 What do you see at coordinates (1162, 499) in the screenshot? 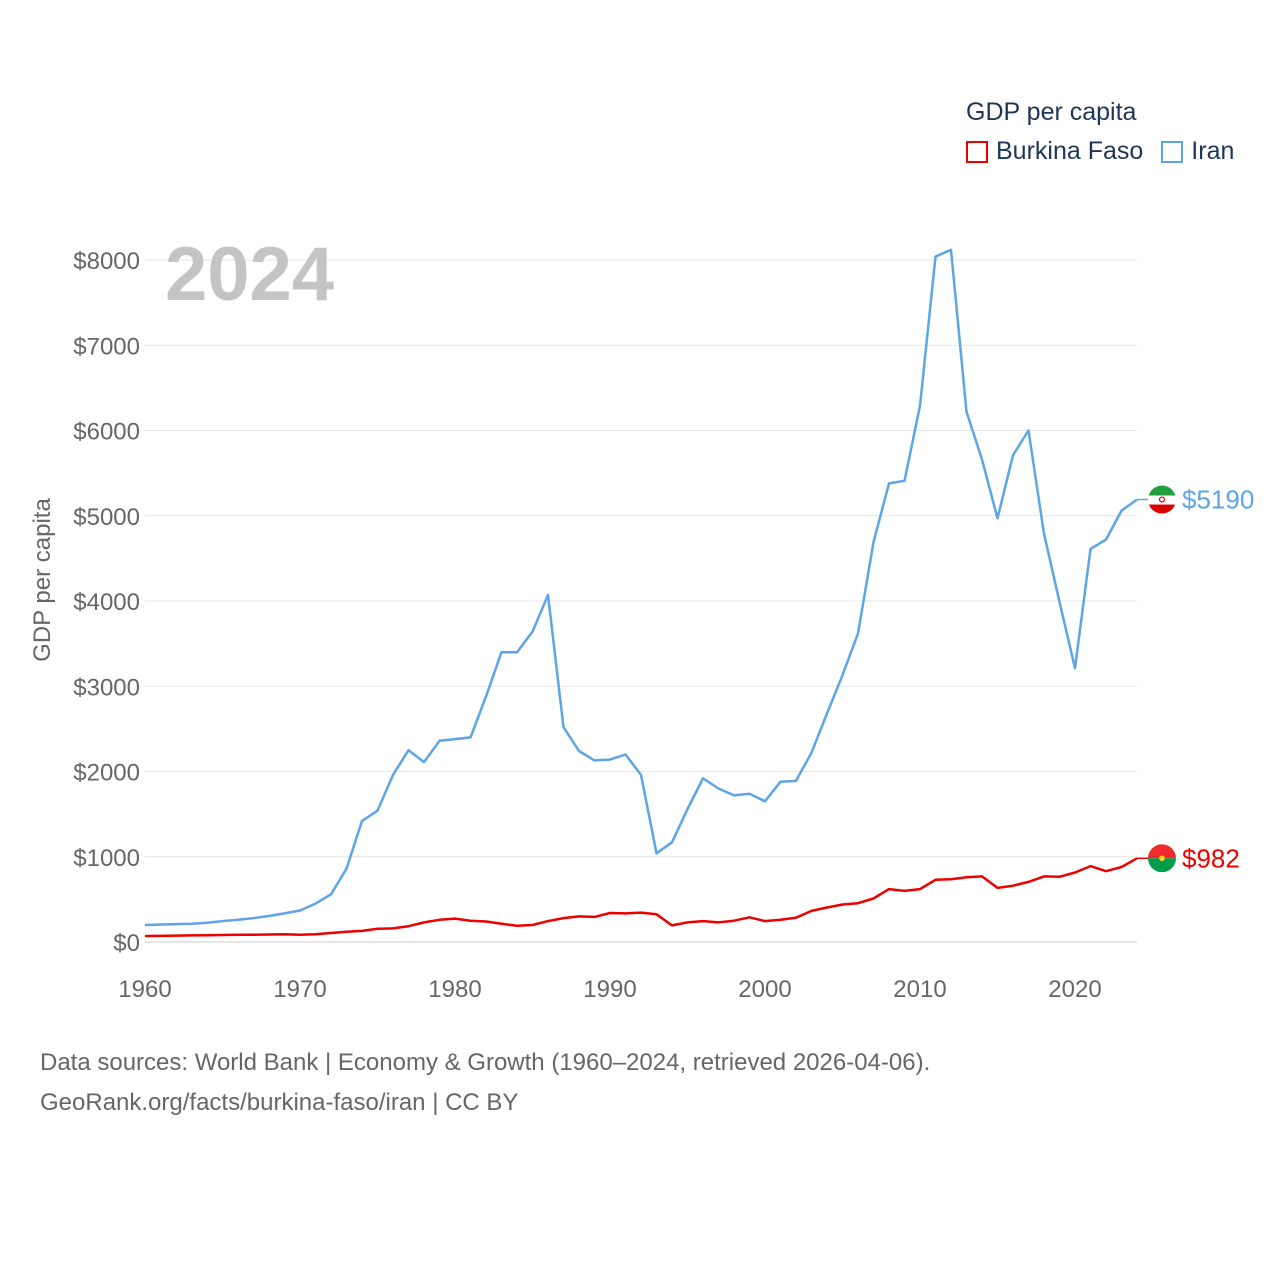
I see `iran-flag-icon` at bounding box center [1162, 499].